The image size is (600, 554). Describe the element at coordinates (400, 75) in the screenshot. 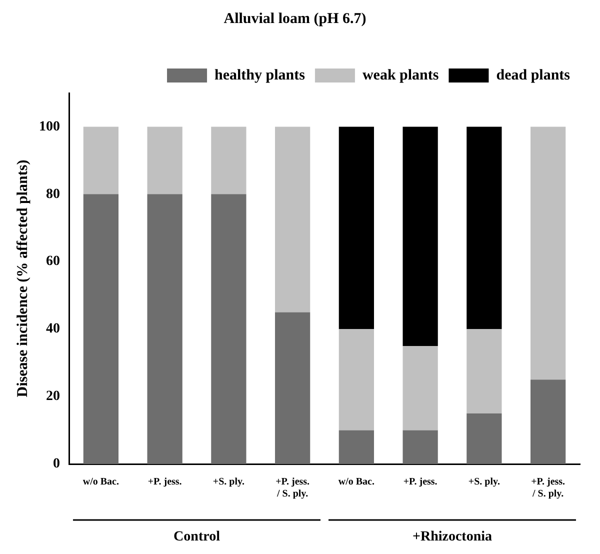

I see `legend-label: weak plants` at that location.